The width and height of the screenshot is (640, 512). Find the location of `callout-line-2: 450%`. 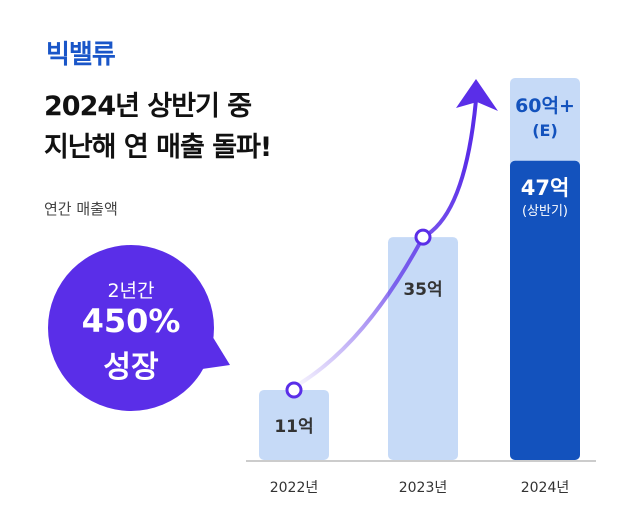

callout-line-2: 450% is located at coordinates (131, 321).